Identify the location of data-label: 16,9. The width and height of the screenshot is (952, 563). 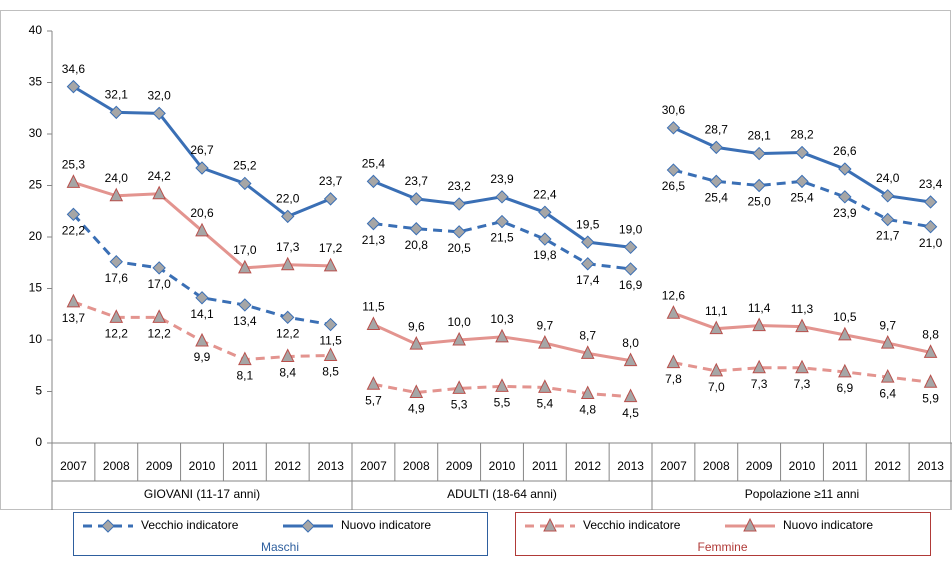
(631, 285).